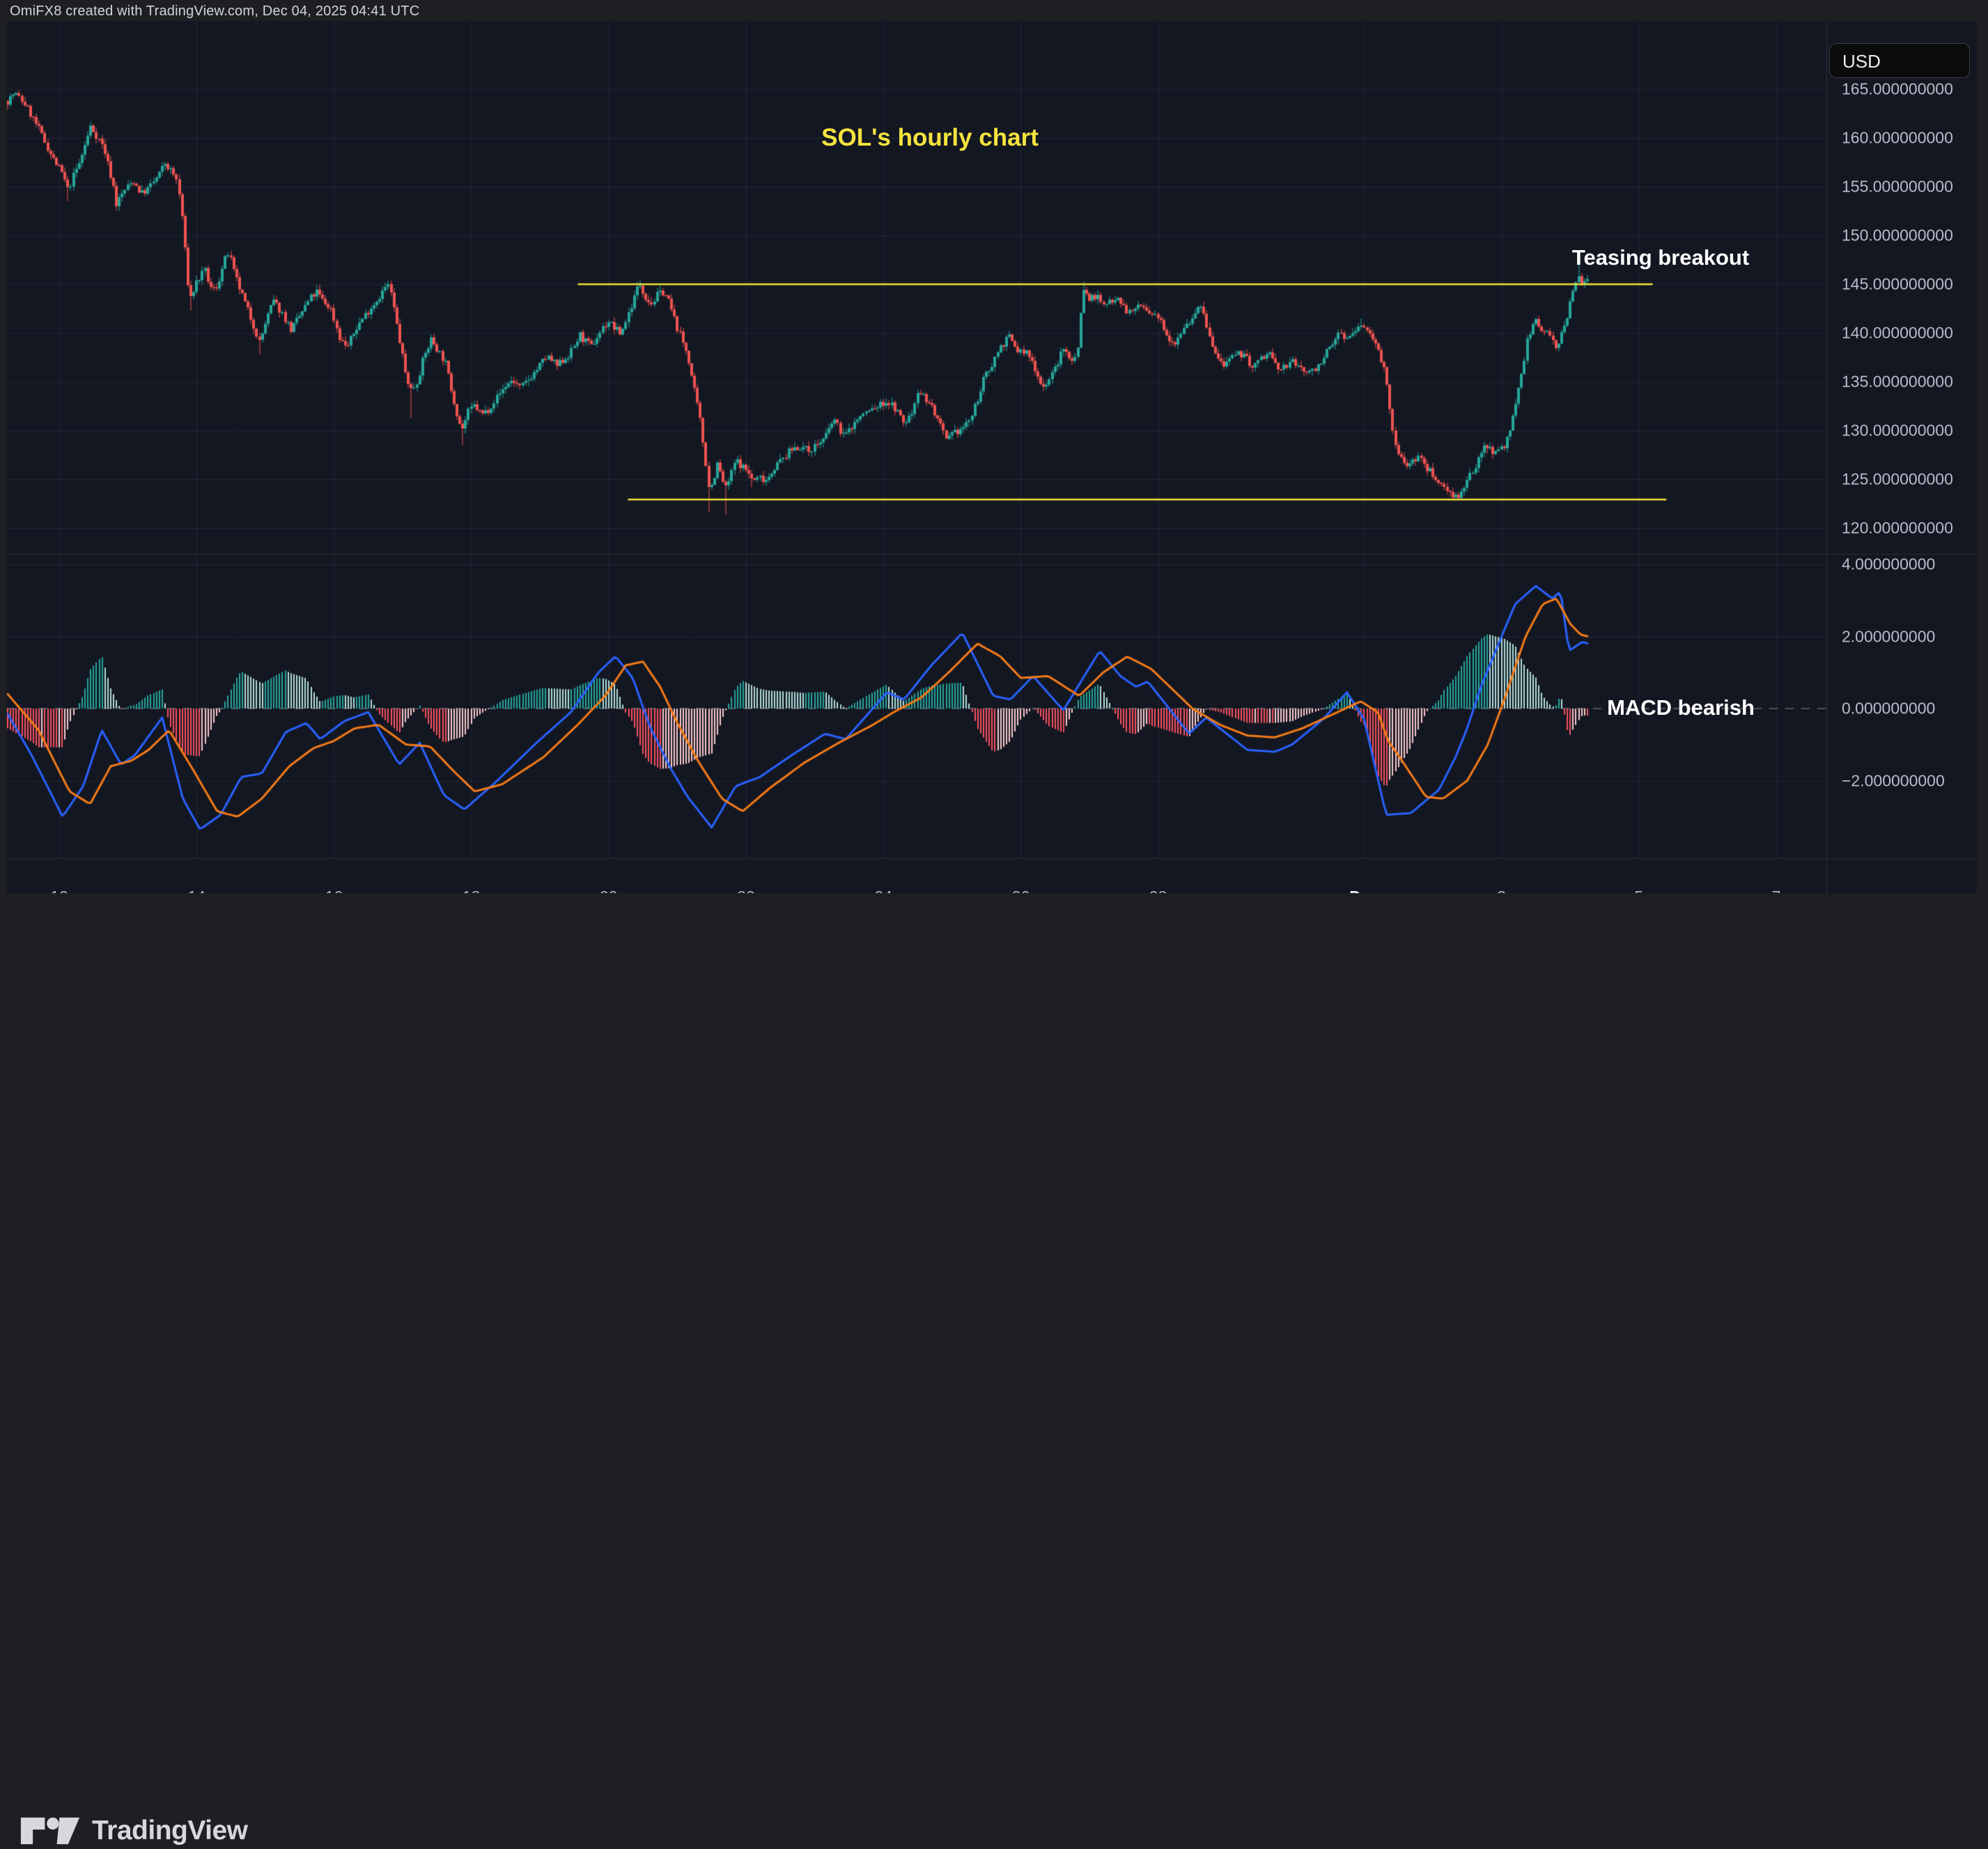  Describe the element at coordinates (1893, 780) in the screenshot. I see `macd-axis-label: −2.000000000` at that location.